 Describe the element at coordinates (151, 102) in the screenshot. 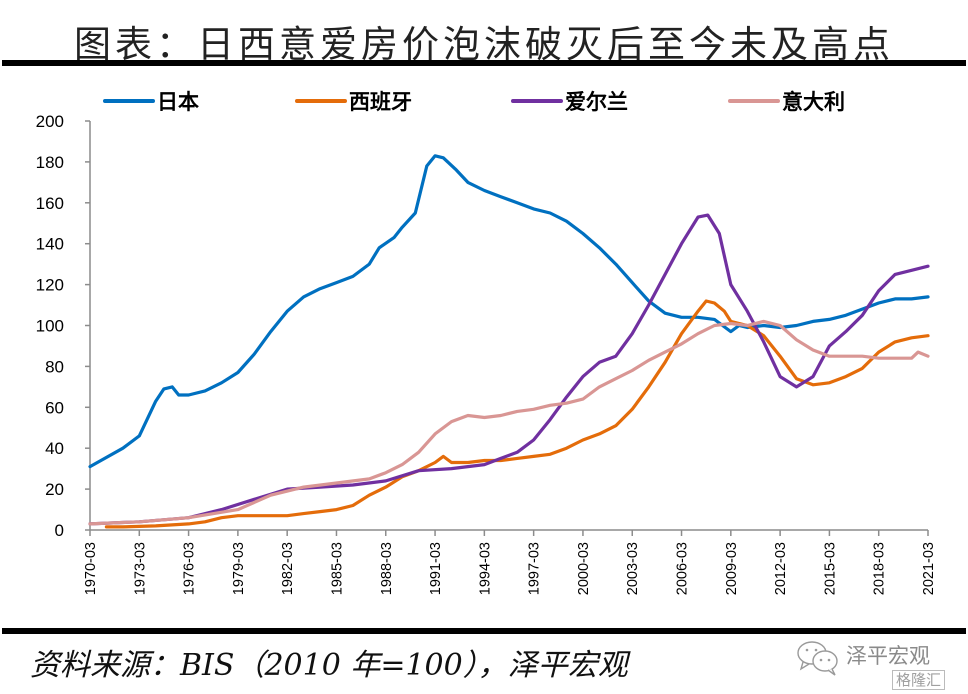

I see `legend-entry: 日本` at that location.